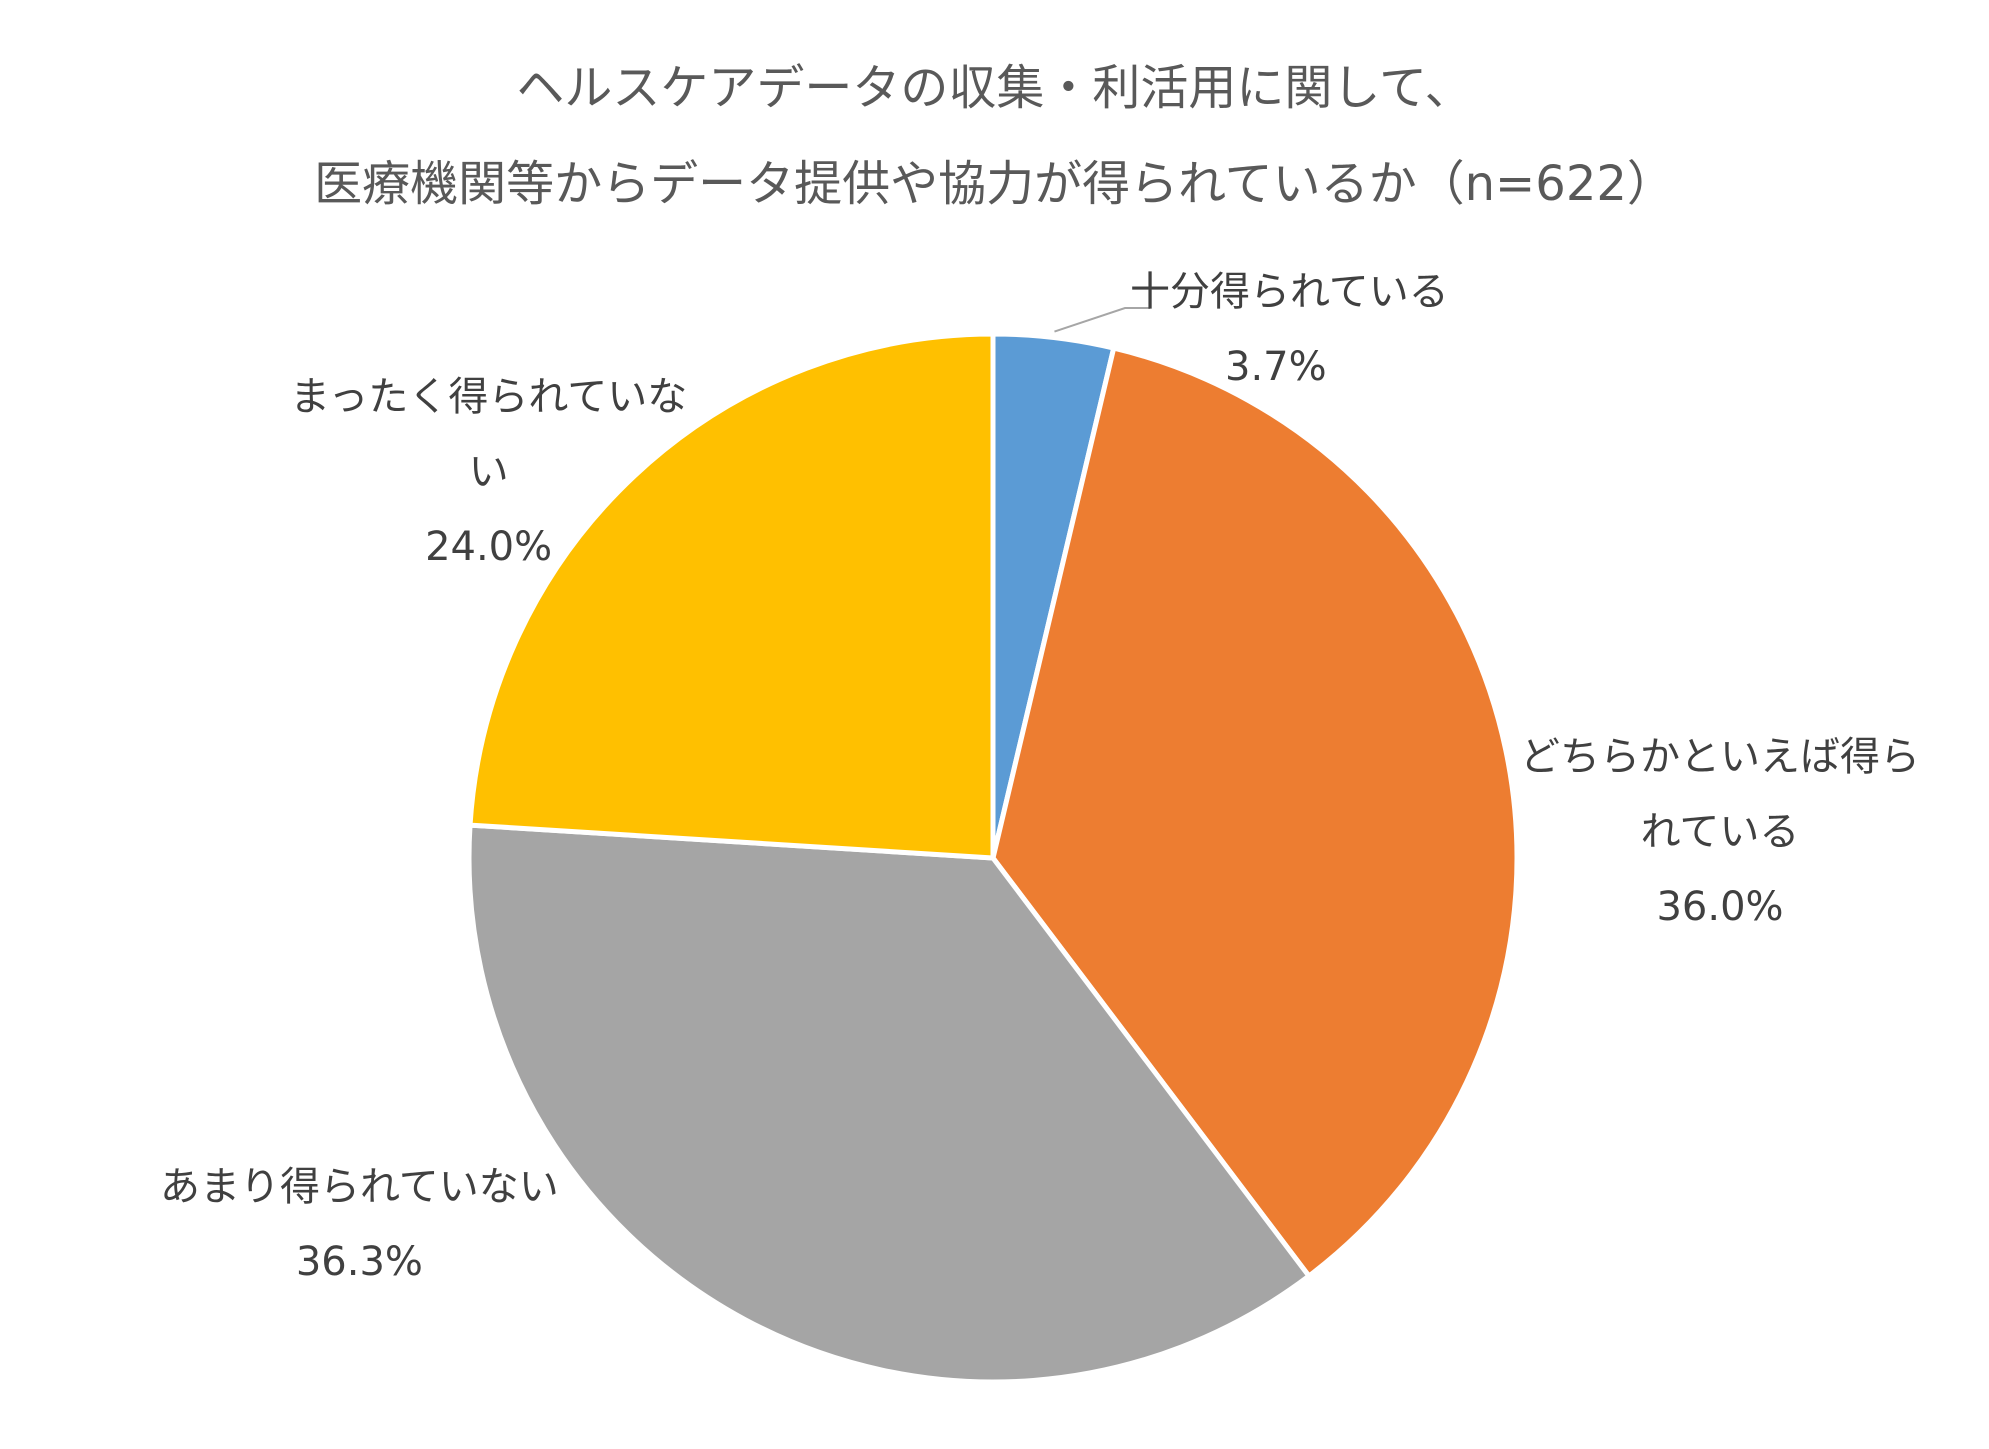 The width and height of the screenshot is (1989, 1449). I want to click on slice-label-somewhat-obtained: どちらかといえば得ら れている 36.0%, so click(1720, 832).